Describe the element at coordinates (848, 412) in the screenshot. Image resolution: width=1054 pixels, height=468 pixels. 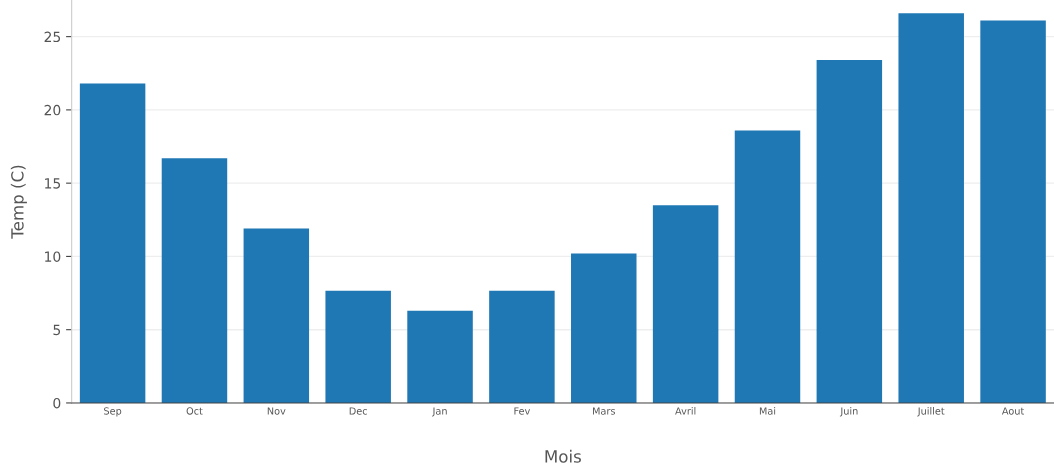
I see `x-tick-label: Juin` at that location.